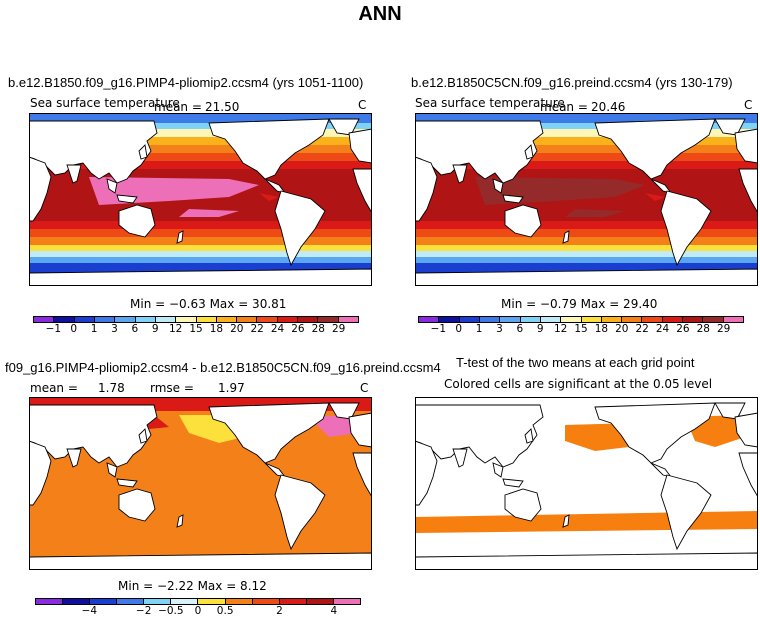 This screenshot has width=760, height=625. I want to click on panel1-mean-value: 21.50, so click(222, 107).